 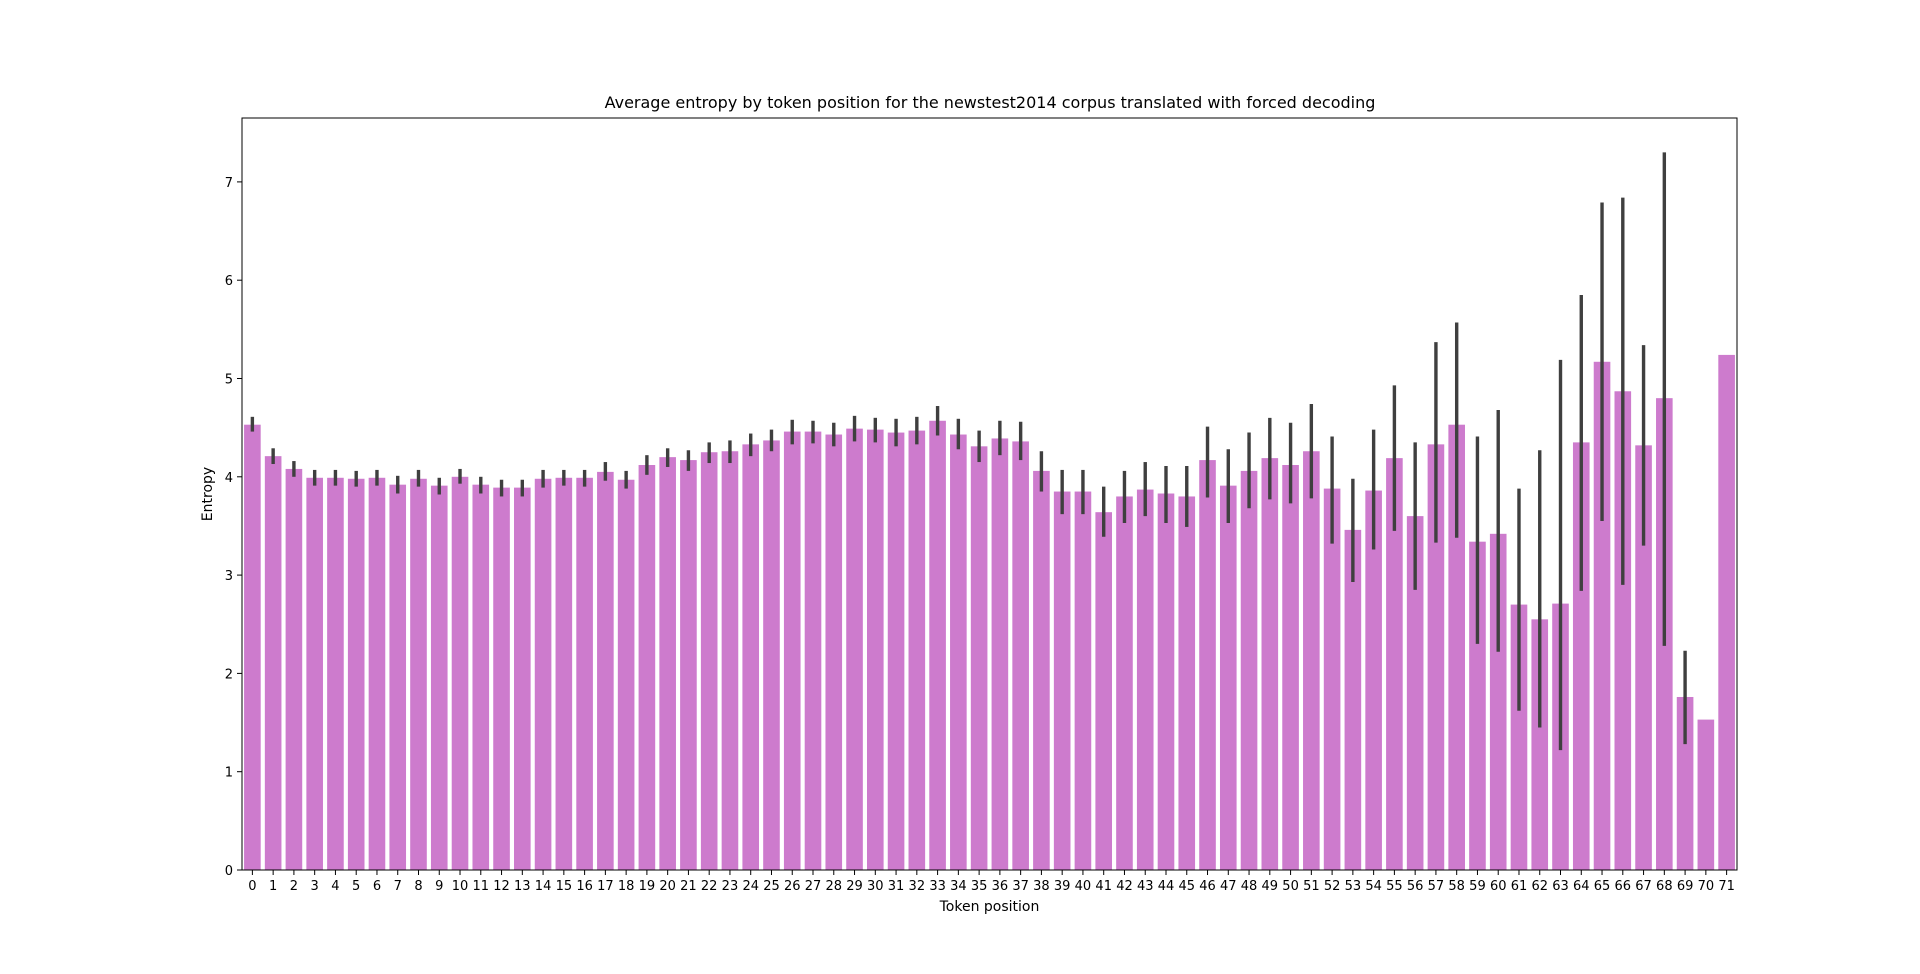 I want to click on x-tick-label: 66, so click(x=1623, y=886).